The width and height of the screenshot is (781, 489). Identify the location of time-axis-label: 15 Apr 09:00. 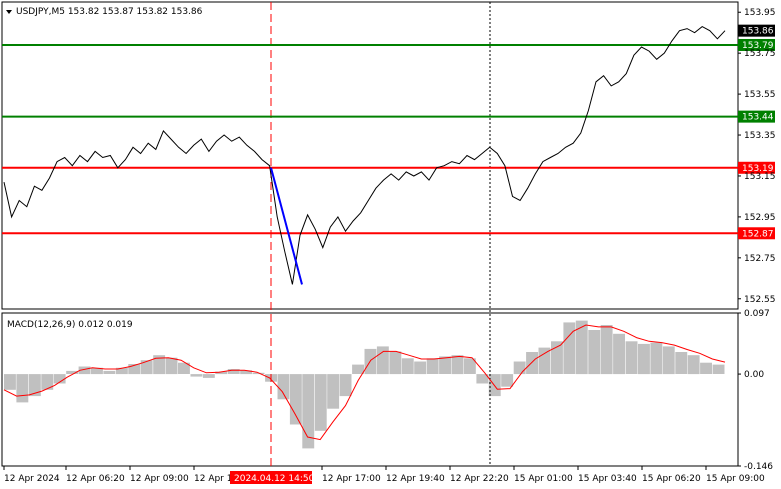
(735, 479).